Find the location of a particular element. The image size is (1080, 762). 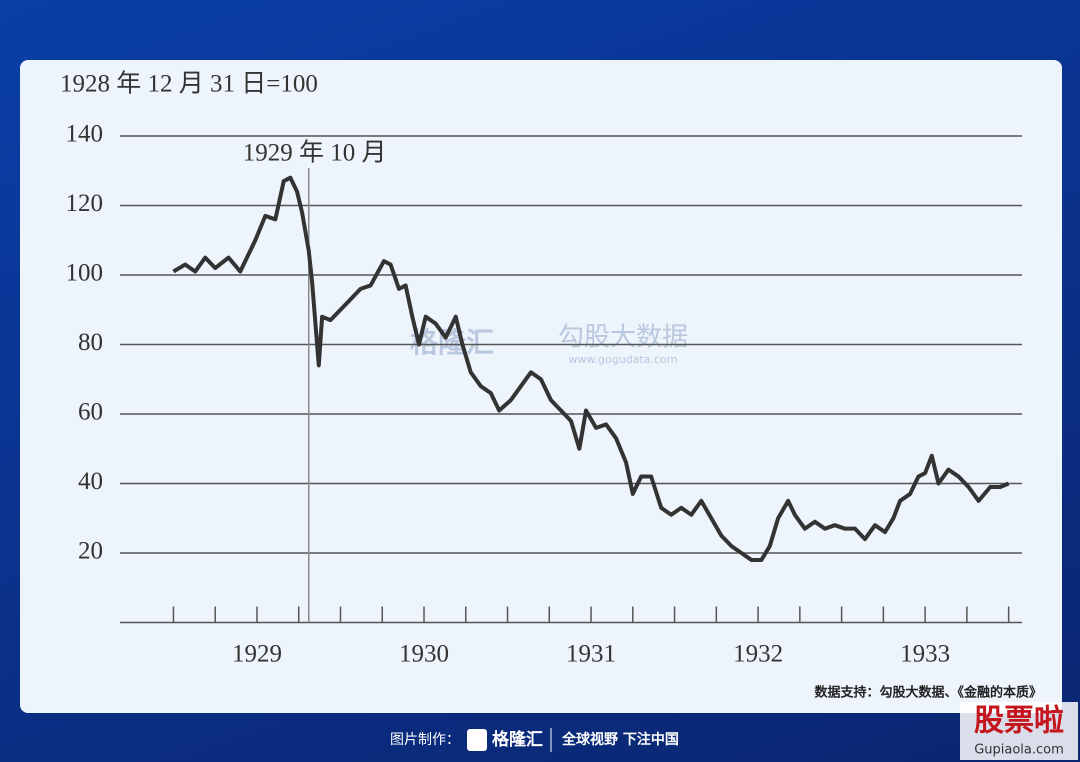

corner-name: 股票啦 is located at coordinates (1019, 721).